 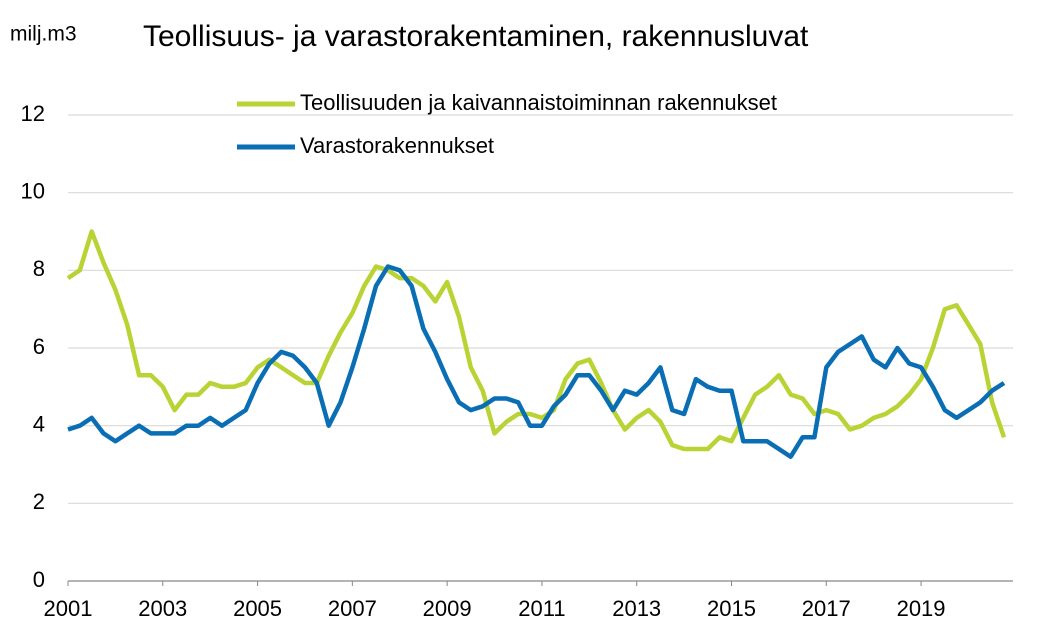 I want to click on y-tick-label: 12, so click(x=33, y=113).